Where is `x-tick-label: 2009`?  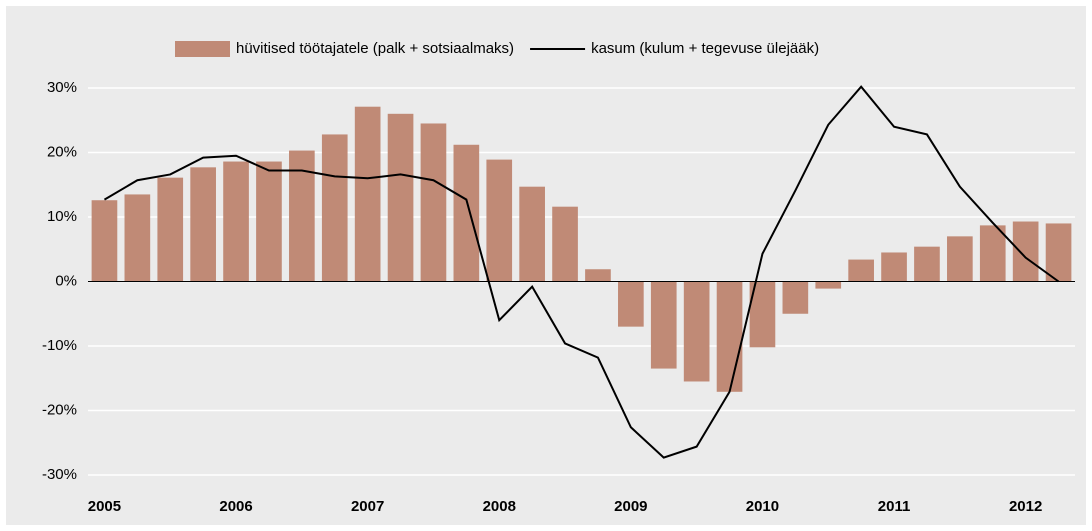
x-tick-label: 2009 is located at coordinates (630, 506).